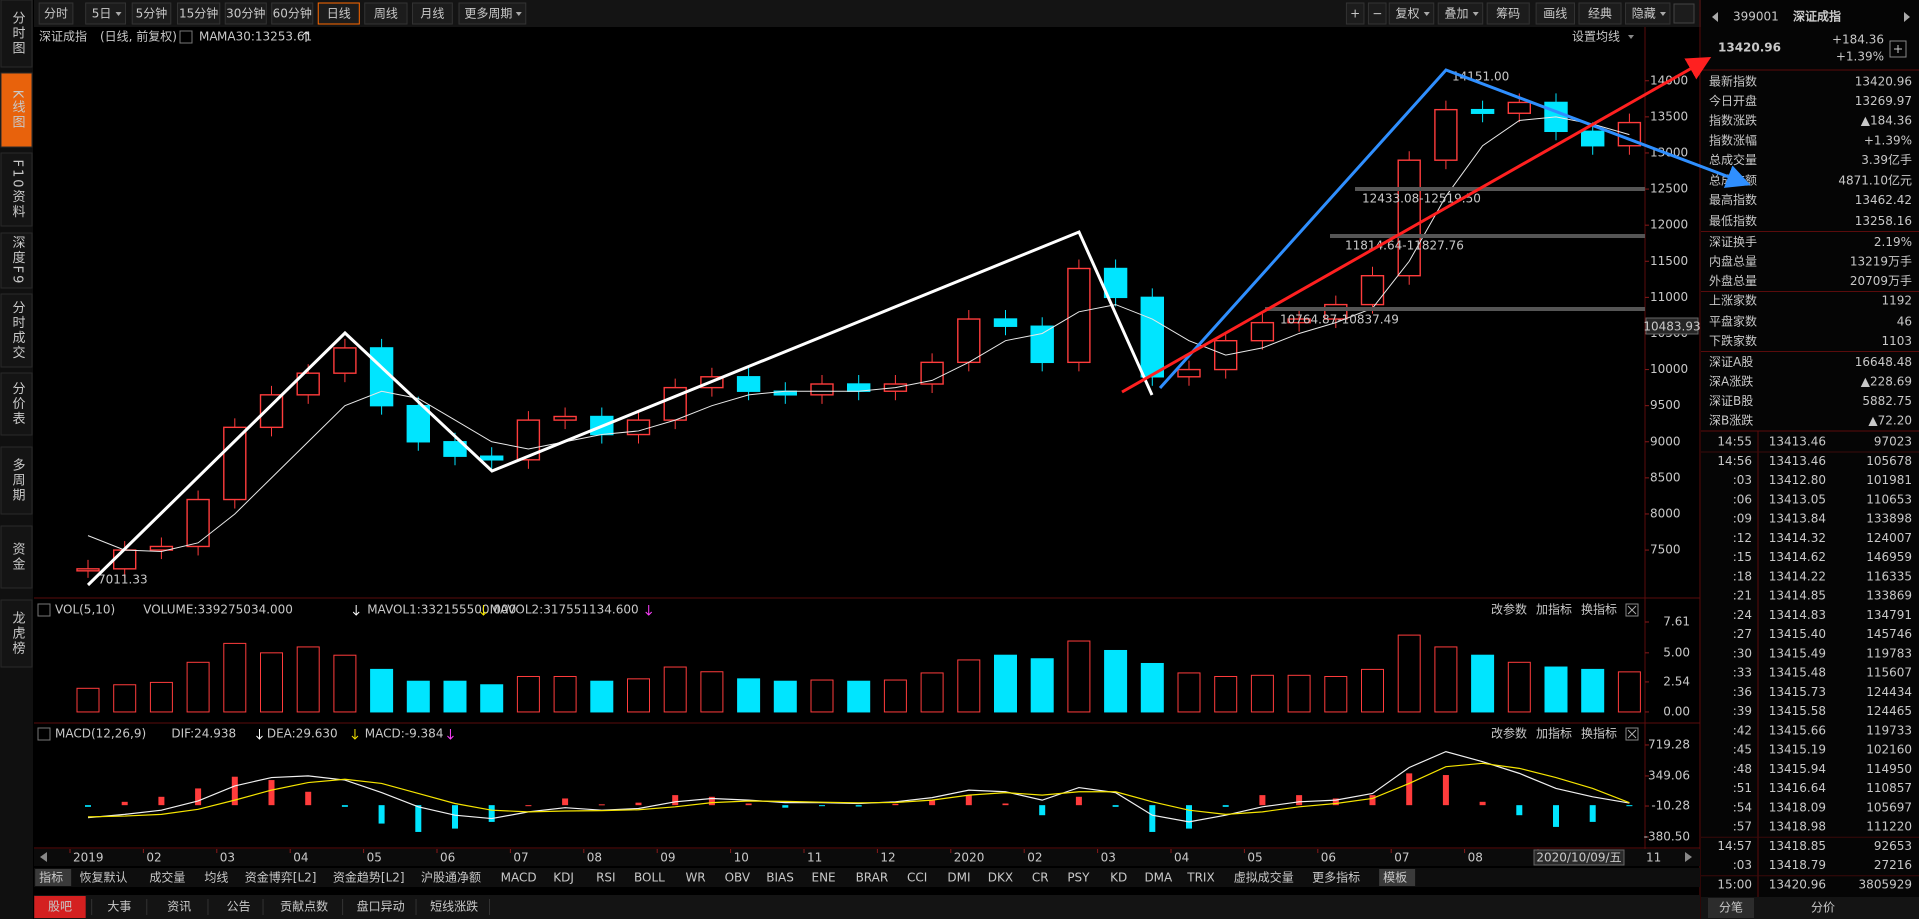  What do you see at coordinates (1644, 14) in the screenshot?
I see `tool-label: 隐藏` at bounding box center [1644, 14].